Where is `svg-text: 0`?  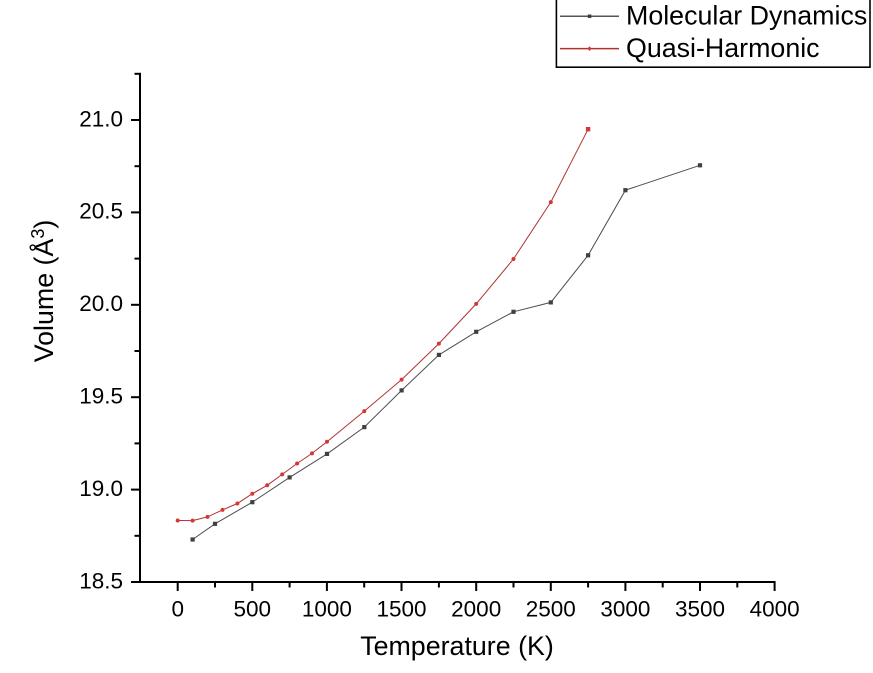 svg-text: 0 is located at coordinates (177, 609).